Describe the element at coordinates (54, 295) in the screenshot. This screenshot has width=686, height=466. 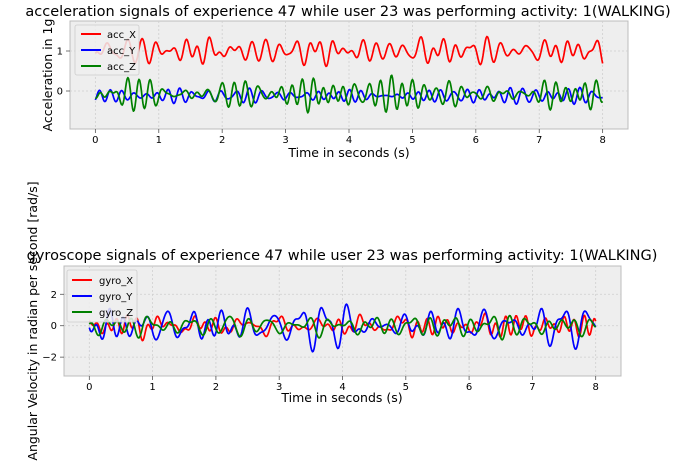
I see `gyro-y-tick-label: 2` at that location.